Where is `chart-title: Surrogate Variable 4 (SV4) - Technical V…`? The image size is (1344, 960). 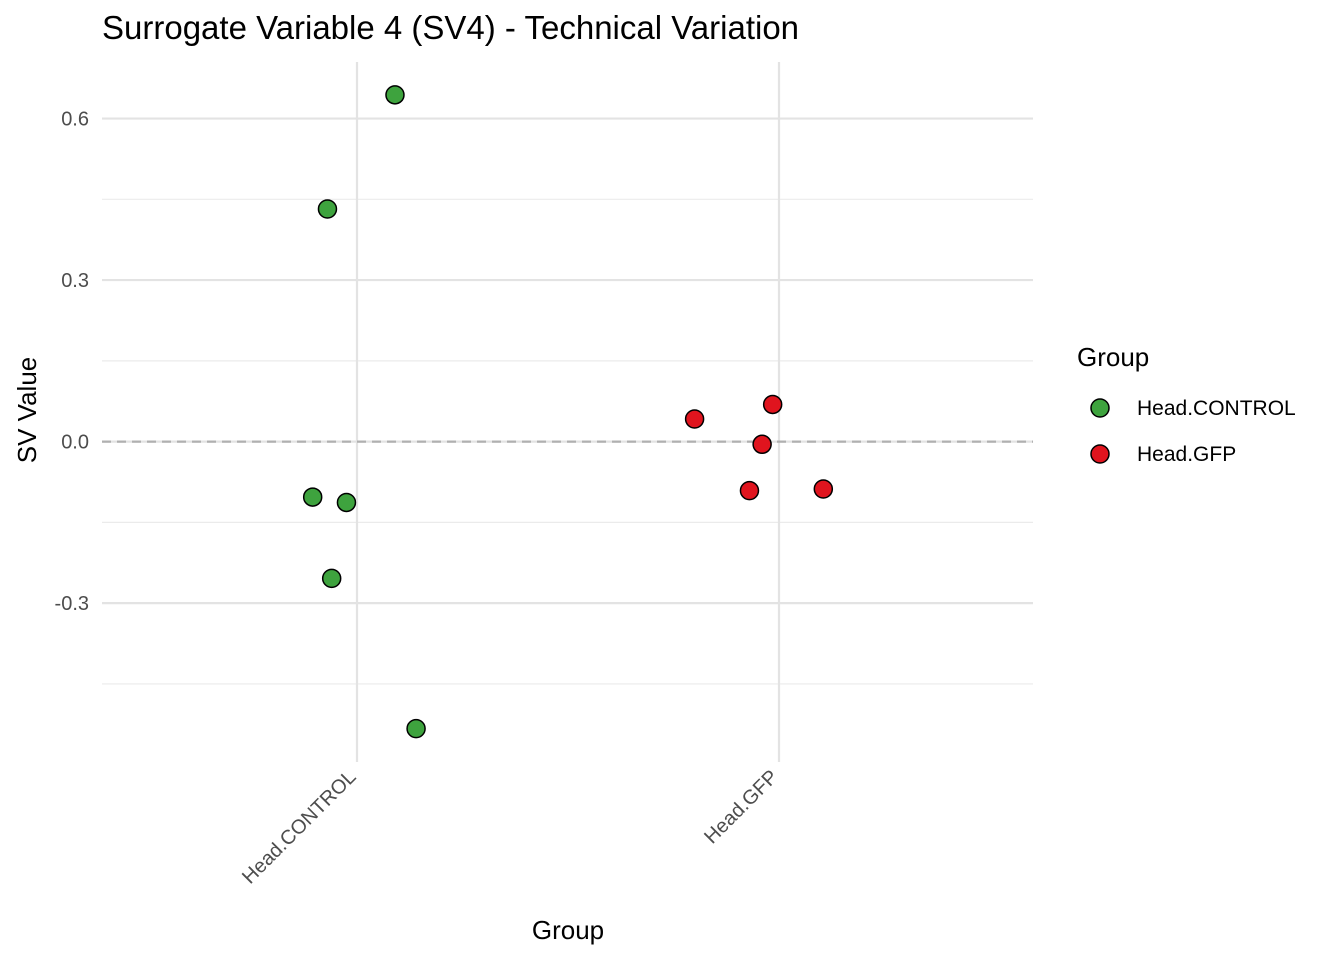 chart-title: Surrogate Variable 4 (SV4) - Technical V… is located at coordinates (450, 27).